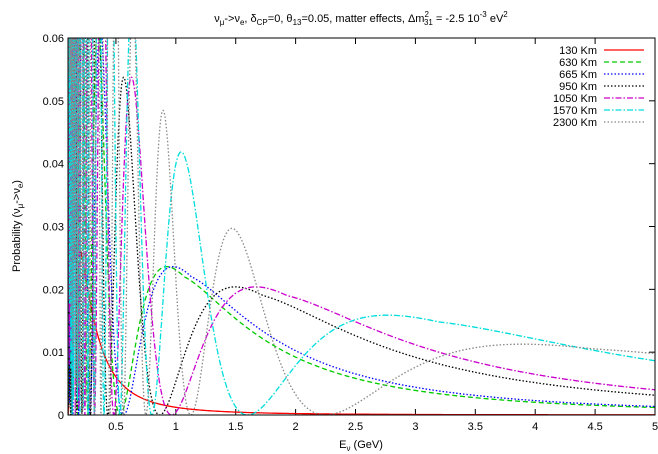 Image resolution: width=658 pixels, height=454 pixels. Describe the element at coordinates (361, 446) in the screenshot. I see `x-axis-label: Eν (GeV)` at that location.